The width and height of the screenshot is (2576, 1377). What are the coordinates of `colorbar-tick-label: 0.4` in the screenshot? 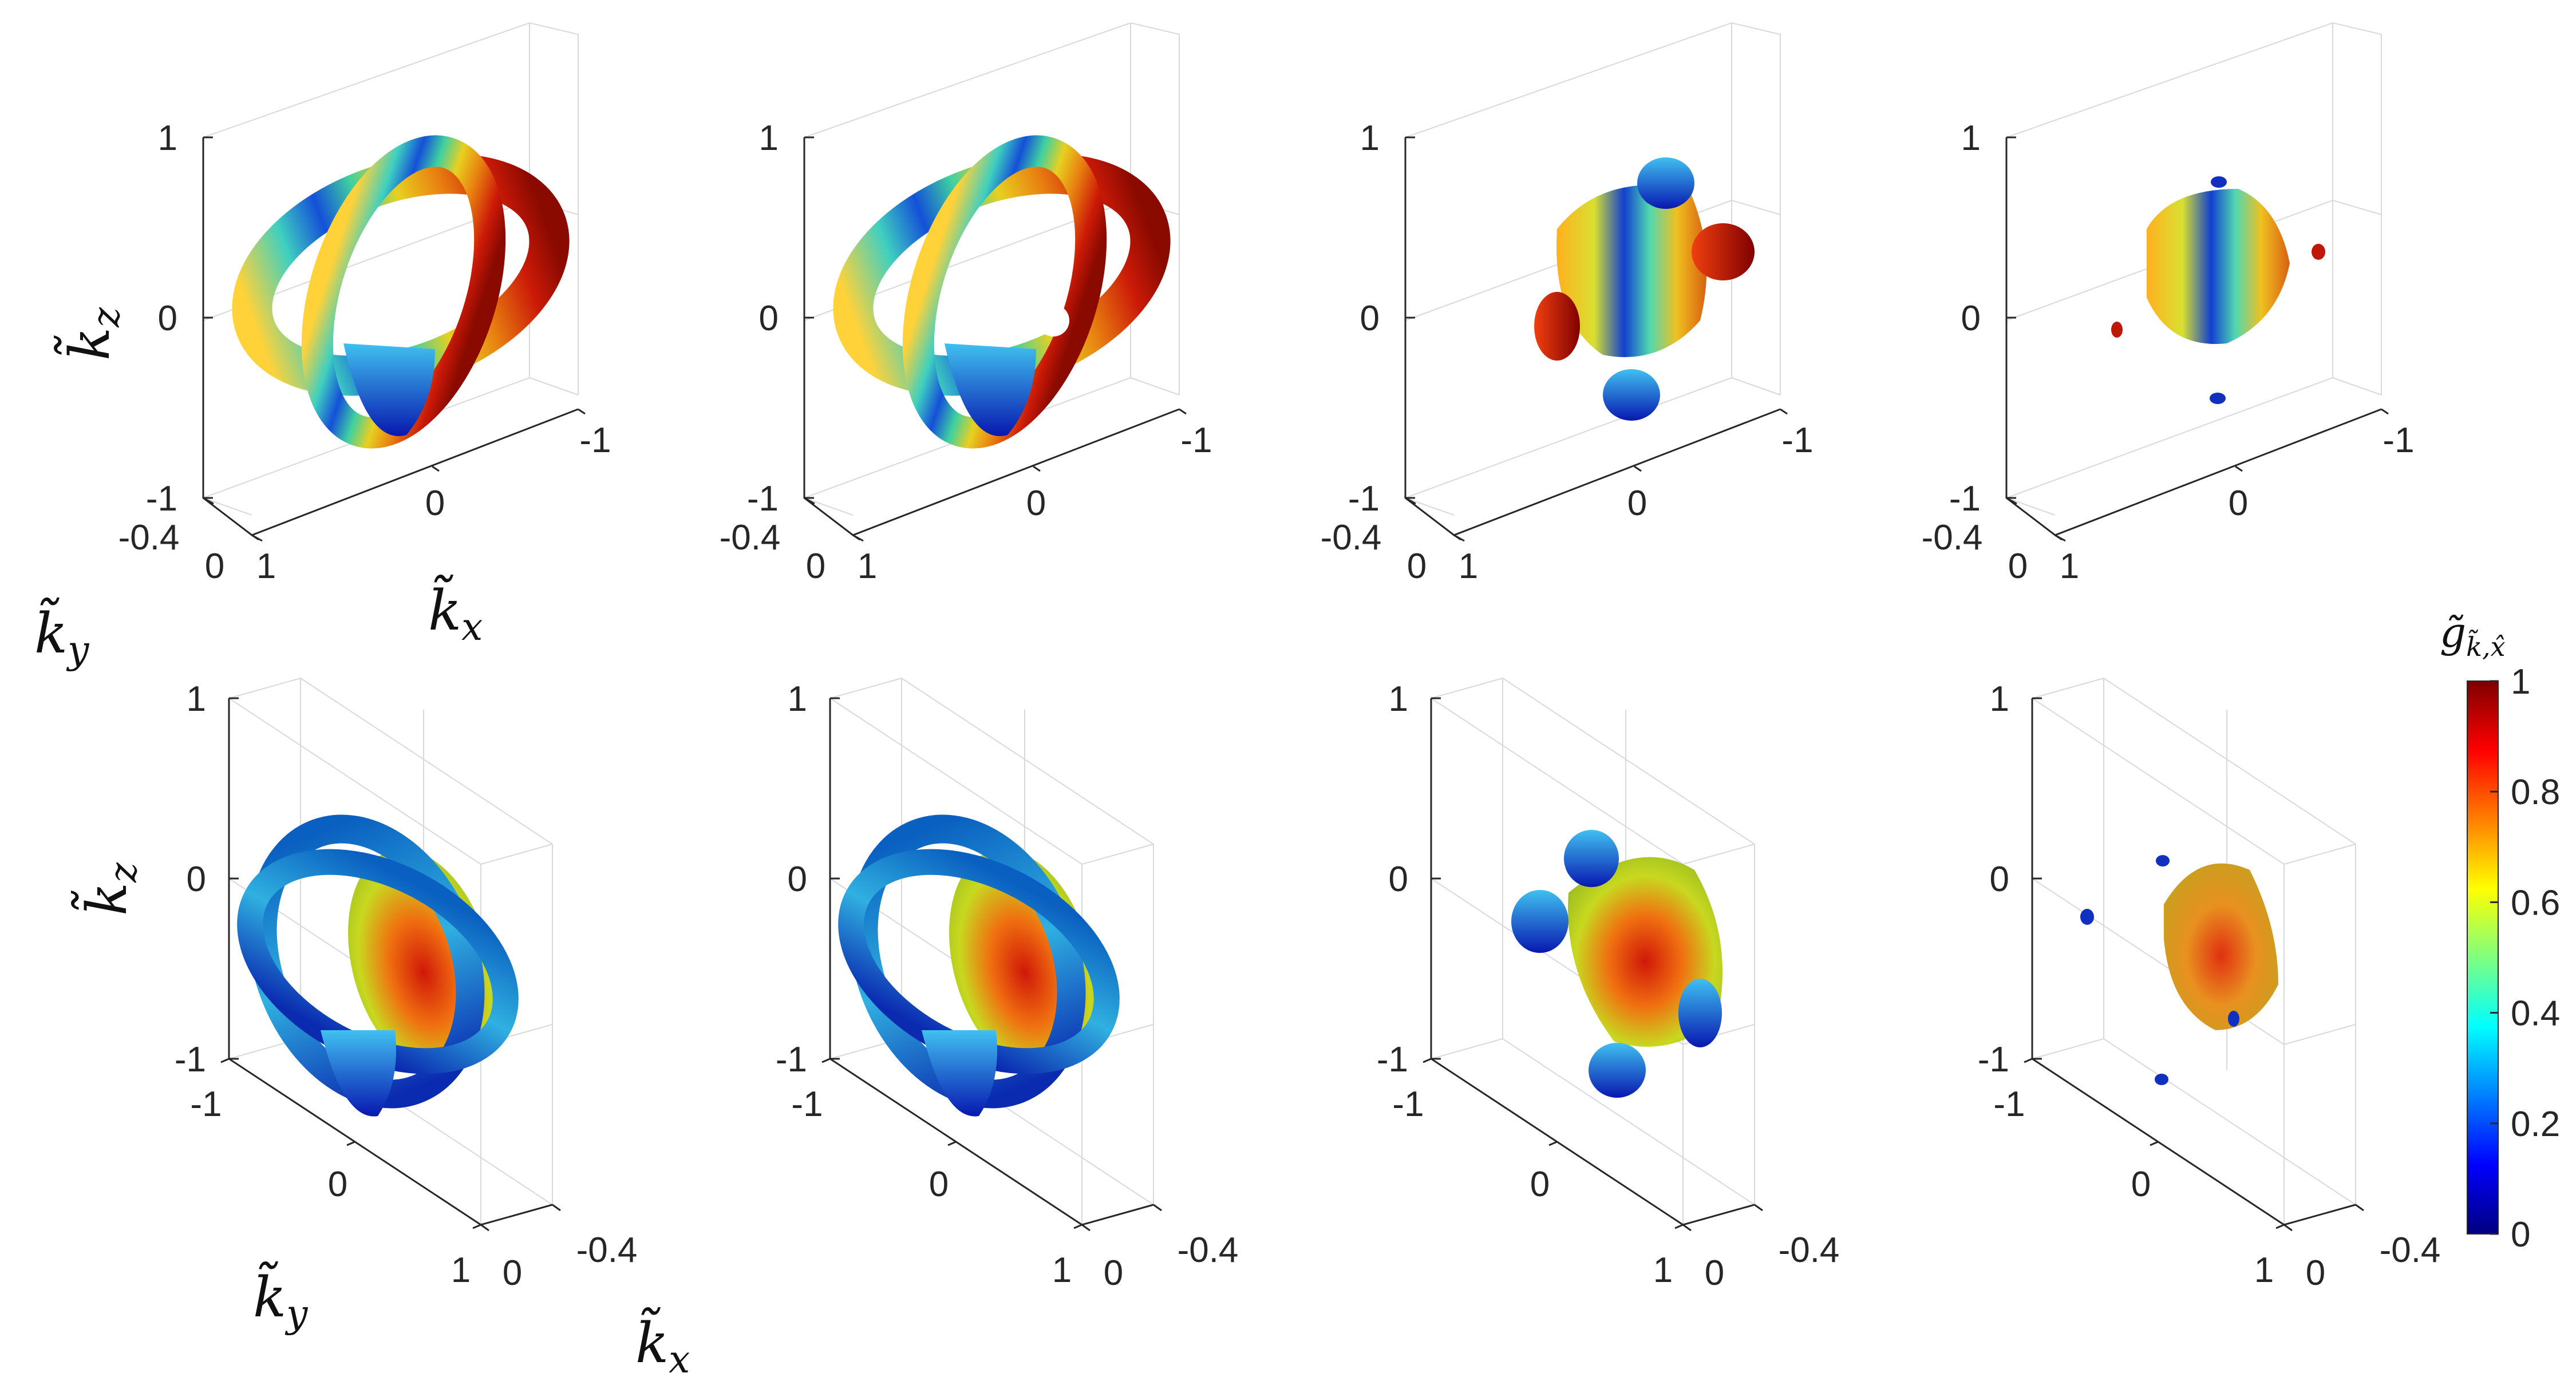 It's located at (2535, 1014).